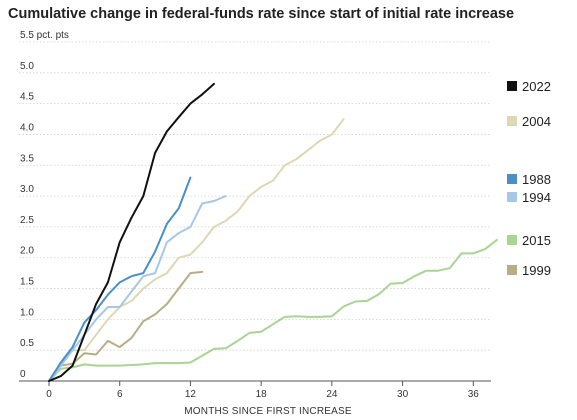 This screenshot has height=420, width=577. I want to click on y-tick-label: 0.5, so click(27, 343).